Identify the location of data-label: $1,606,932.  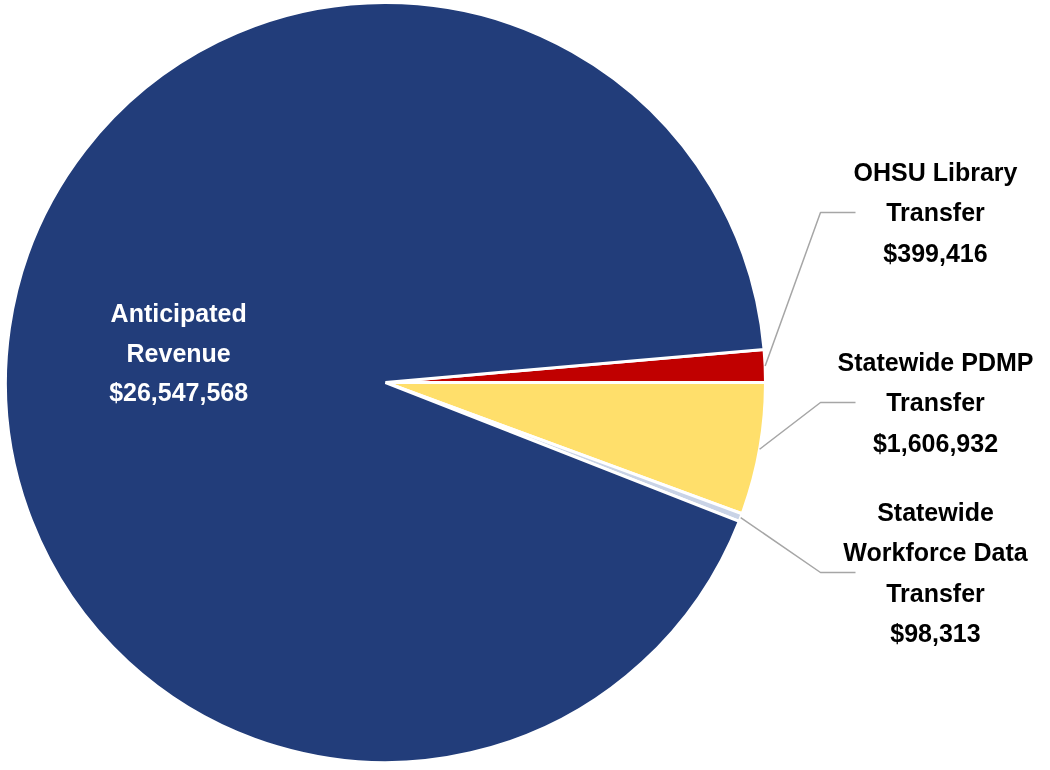
(935, 443).